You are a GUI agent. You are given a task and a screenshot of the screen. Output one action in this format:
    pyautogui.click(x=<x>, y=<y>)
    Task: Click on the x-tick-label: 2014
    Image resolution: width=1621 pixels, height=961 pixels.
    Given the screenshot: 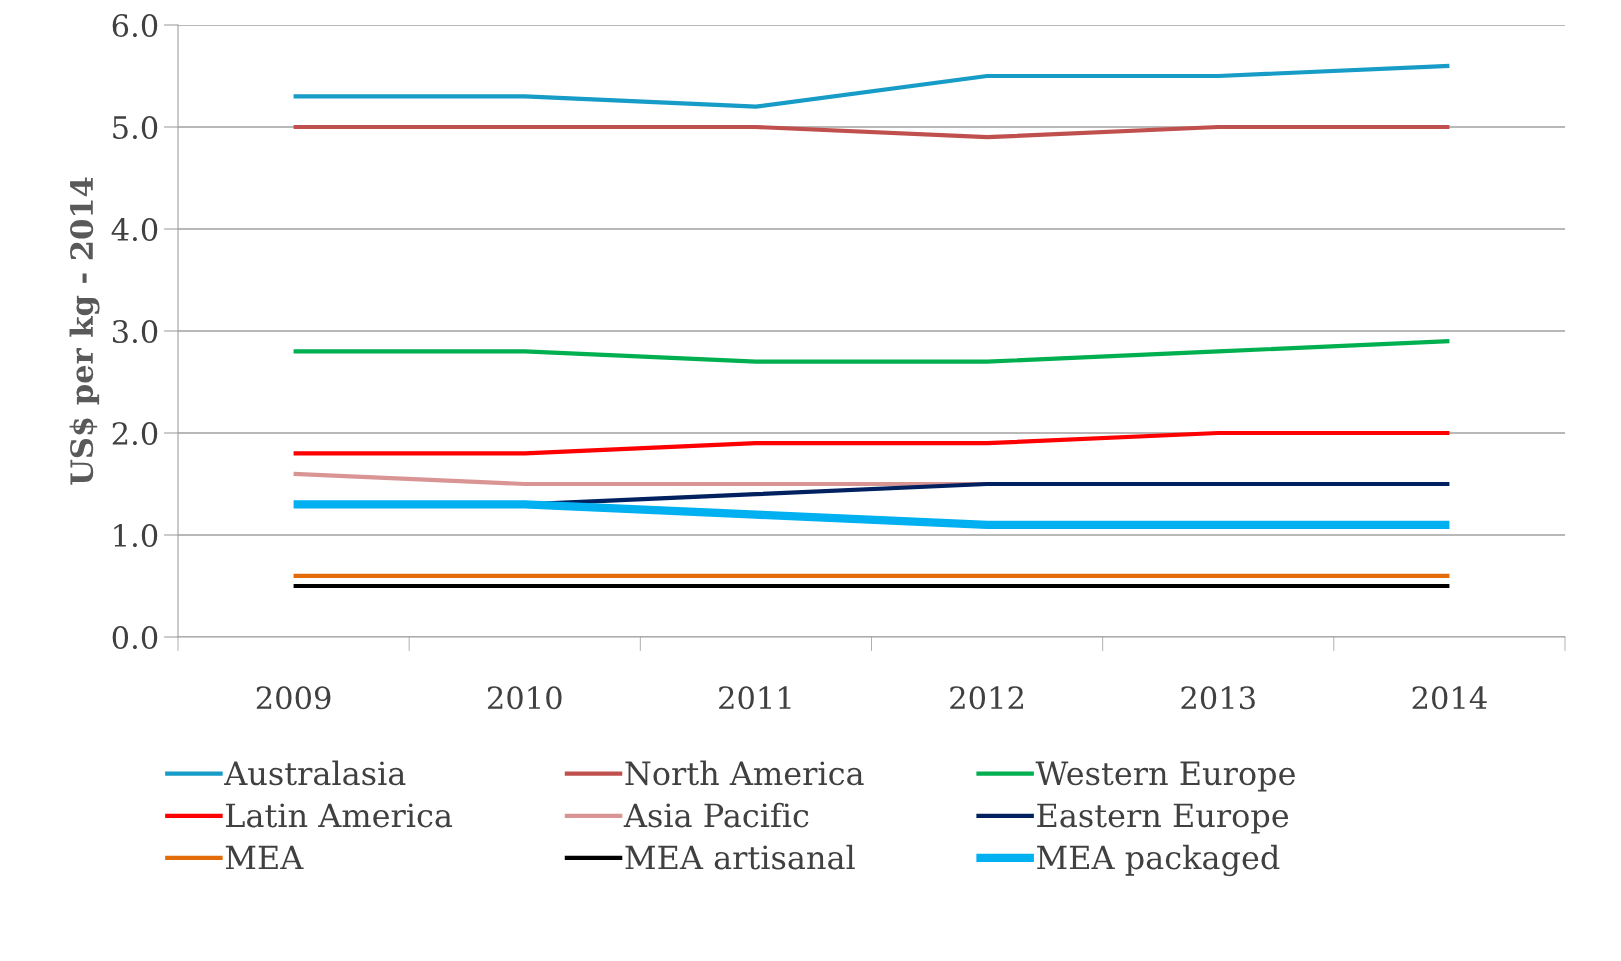 What is the action you would take?
    pyautogui.click(x=1449, y=698)
    